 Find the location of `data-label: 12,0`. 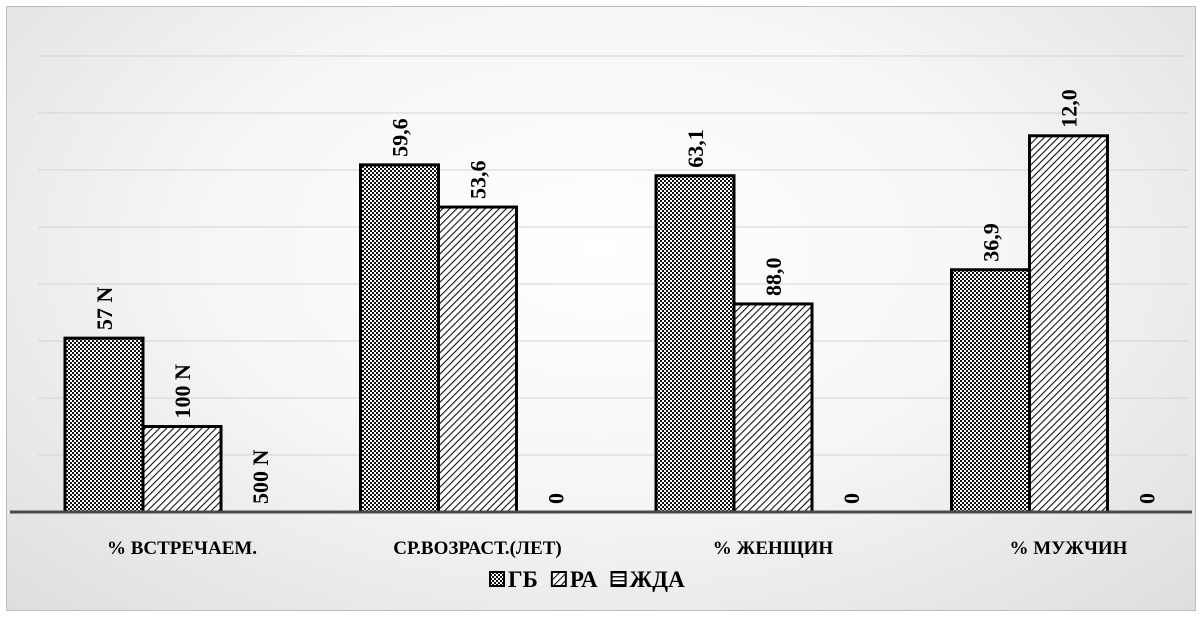

data-label: 12,0 is located at coordinates (1069, 108).